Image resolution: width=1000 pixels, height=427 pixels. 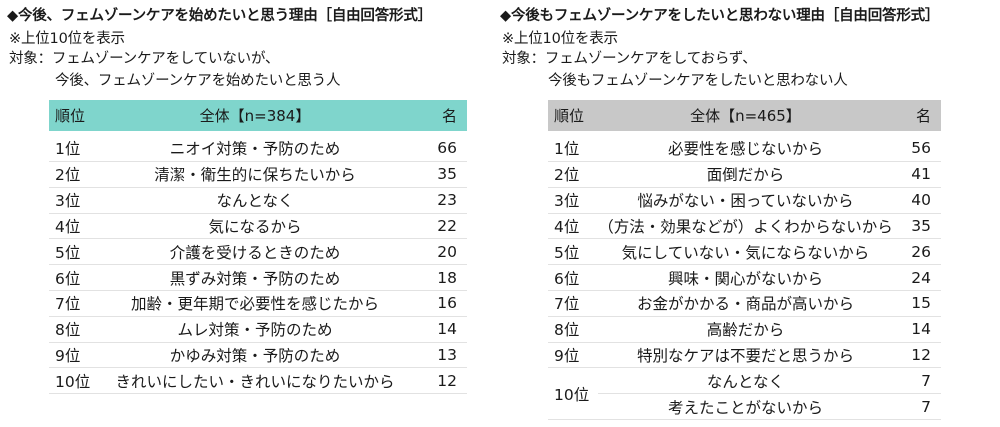 What do you see at coordinates (255, 115) in the screenshot?
I see `header-group: 全体【n=384】` at bounding box center [255, 115].